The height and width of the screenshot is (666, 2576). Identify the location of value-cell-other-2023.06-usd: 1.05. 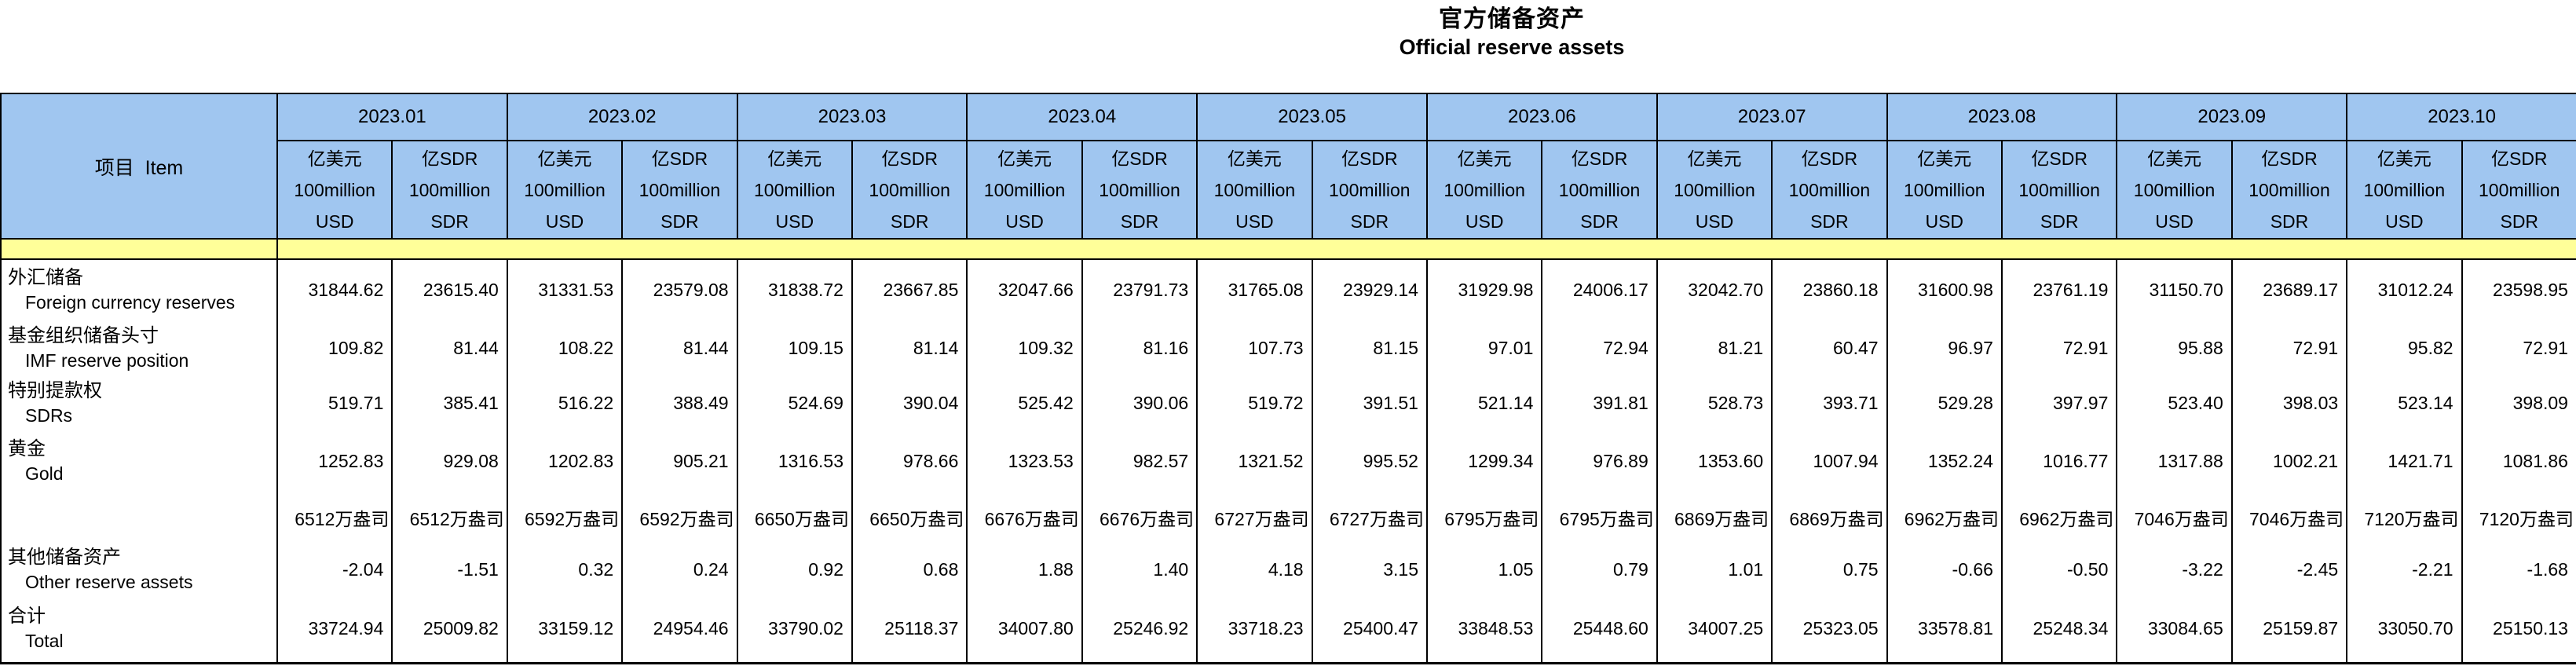
(1484, 569).